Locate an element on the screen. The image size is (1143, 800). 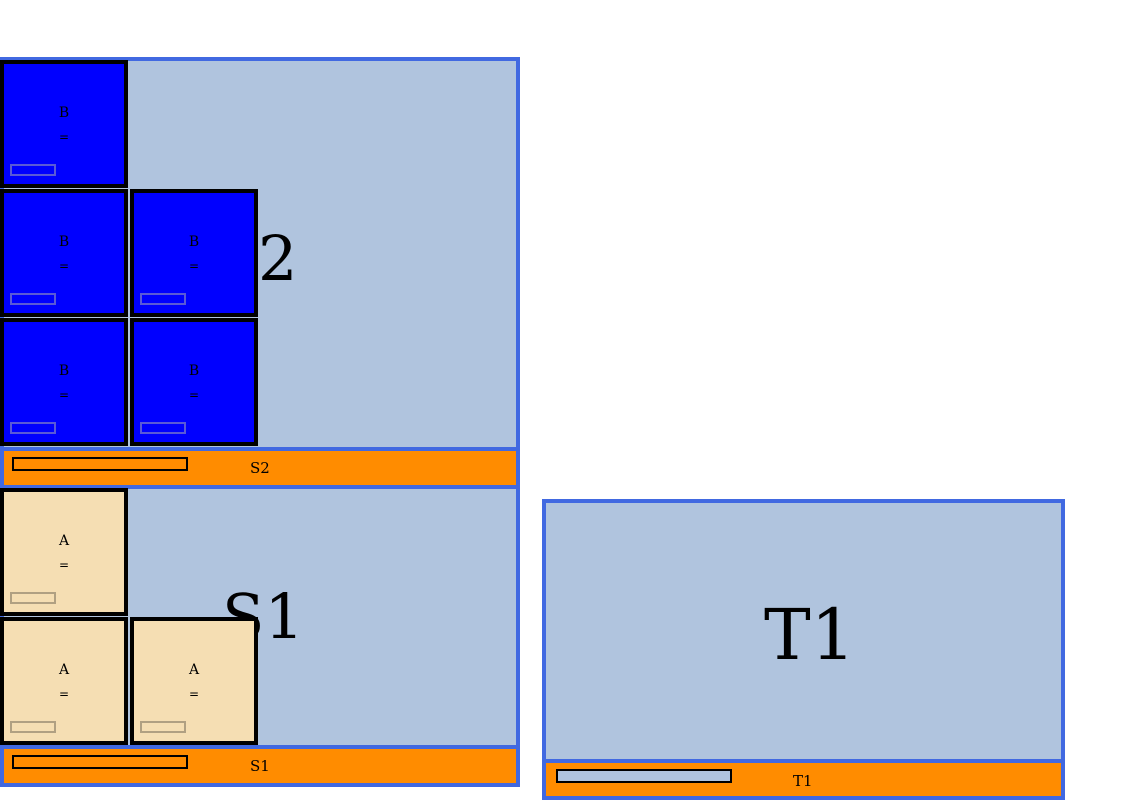
stack-s2-footer: S2 is located at coordinates (260, 468).